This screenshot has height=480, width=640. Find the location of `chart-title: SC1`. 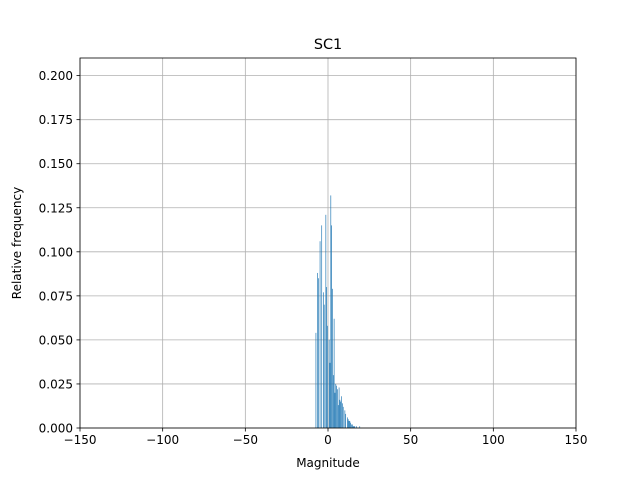

chart-title: SC1 is located at coordinates (328, 45).